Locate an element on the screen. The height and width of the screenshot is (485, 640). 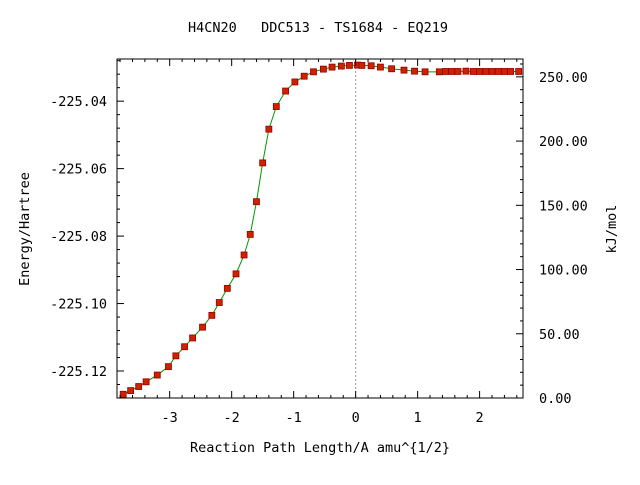
y-tick-label: -225.06 is located at coordinates (78, 170).